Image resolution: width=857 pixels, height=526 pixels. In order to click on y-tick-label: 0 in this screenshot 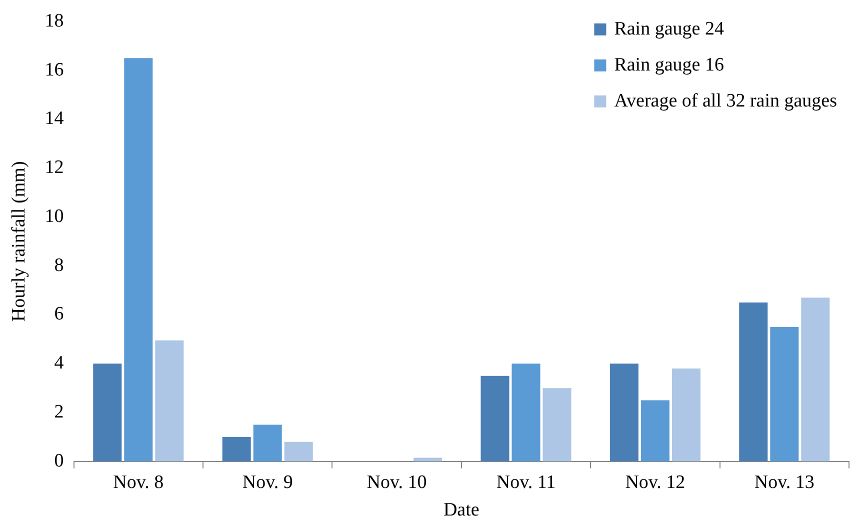, I will do `click(59, 461)`.